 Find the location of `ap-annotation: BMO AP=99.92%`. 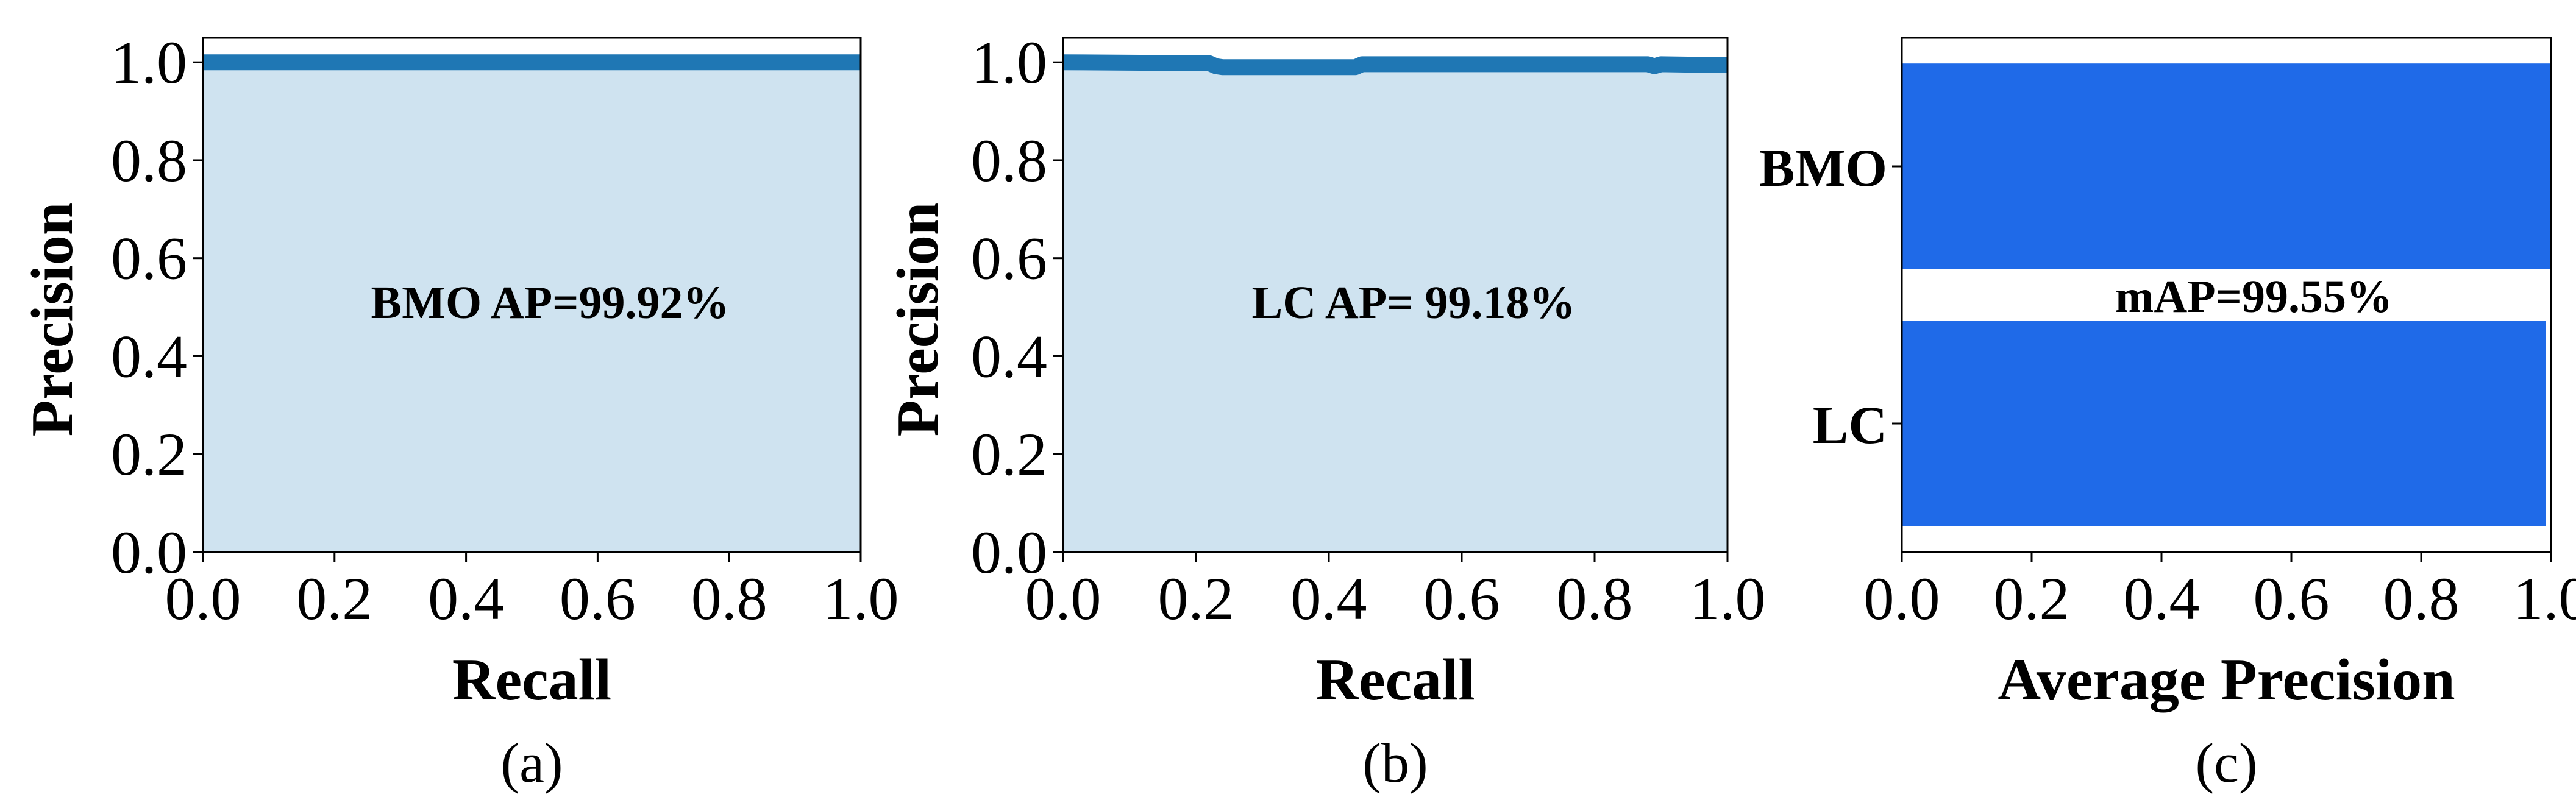

ap-annotation: BMO AP=99.92% is located at coordinates (550, 302).